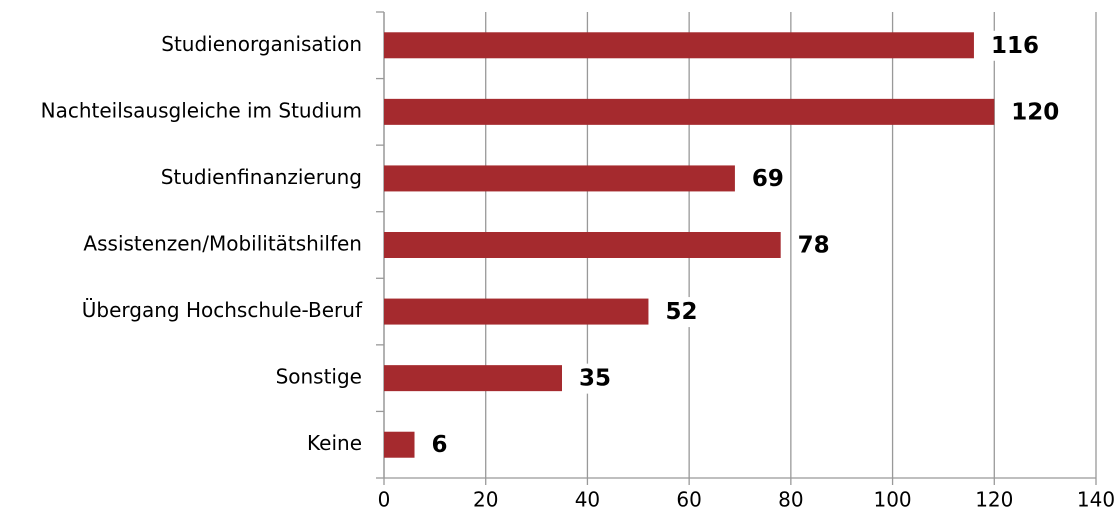  I want to click on value-label: 78, so click(814, 246).